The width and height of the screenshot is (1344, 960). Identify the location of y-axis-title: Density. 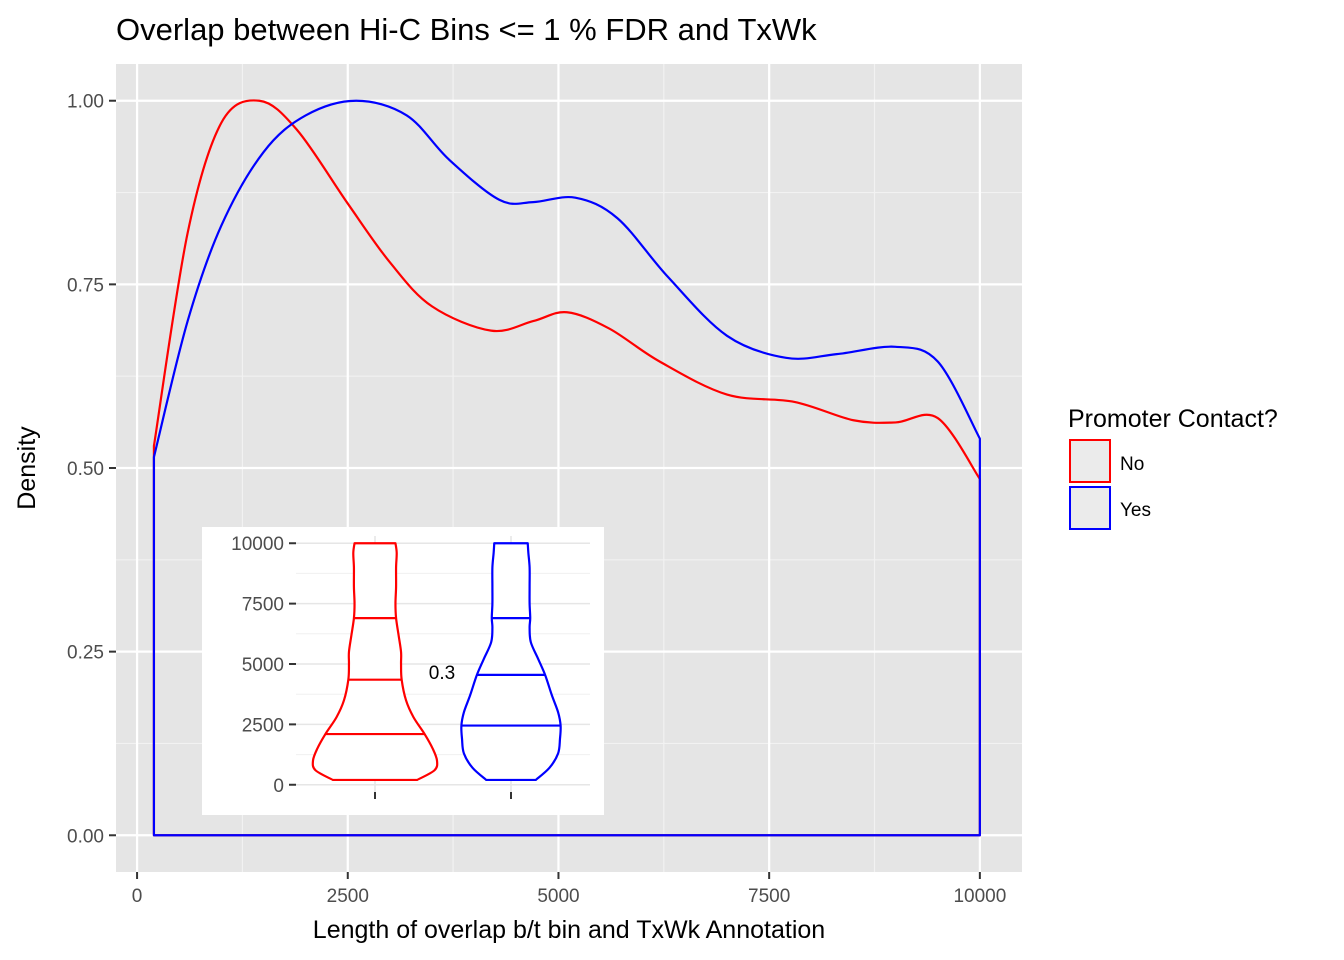
(27, 468).